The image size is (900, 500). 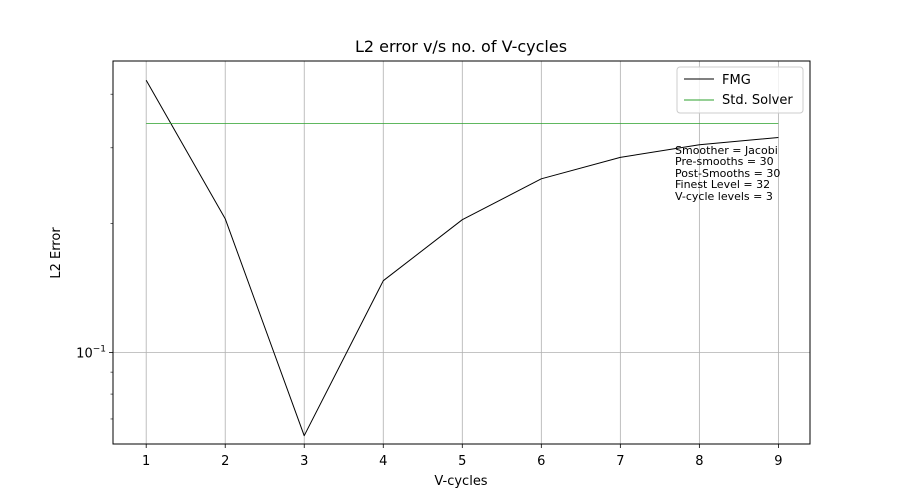 What do you see at coordinates (736, 80) in the screenshot?
I see `legend-fmg-label: FMG` at bounding box center [736, 80].